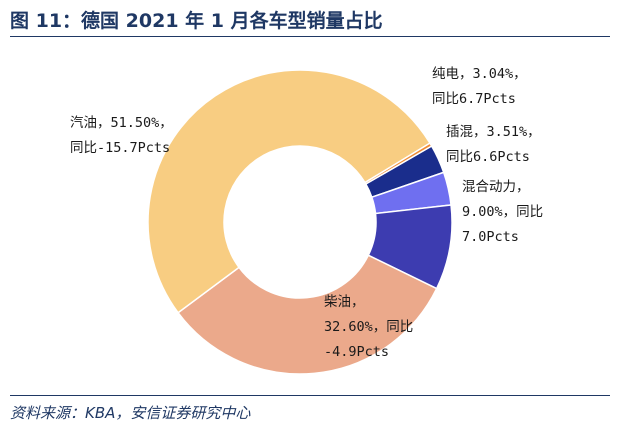  What do you see at coordinates (479, 74) in the screenshot?
I see `slice-label-line: 纯电，3.04%，` at bounding box center [479, 74].